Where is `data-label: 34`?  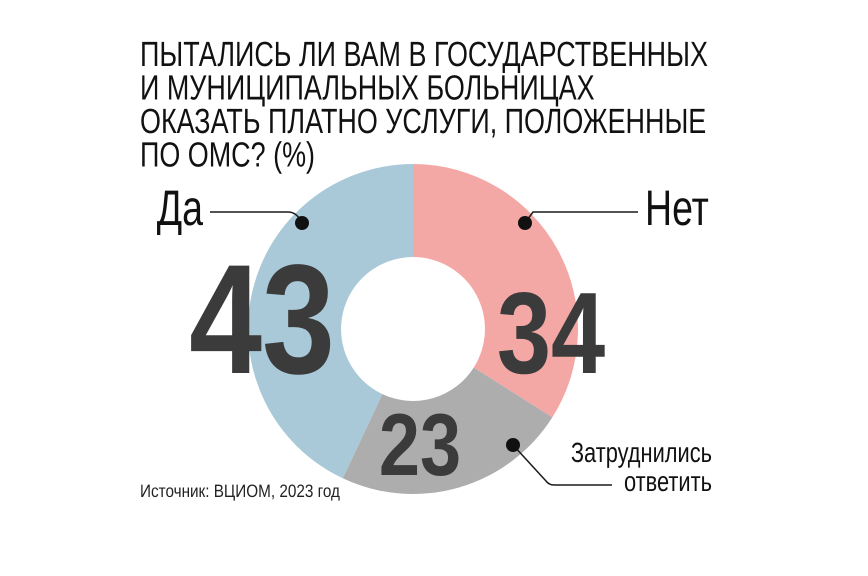 data-label: 34 is located at coordinates (551, 333).